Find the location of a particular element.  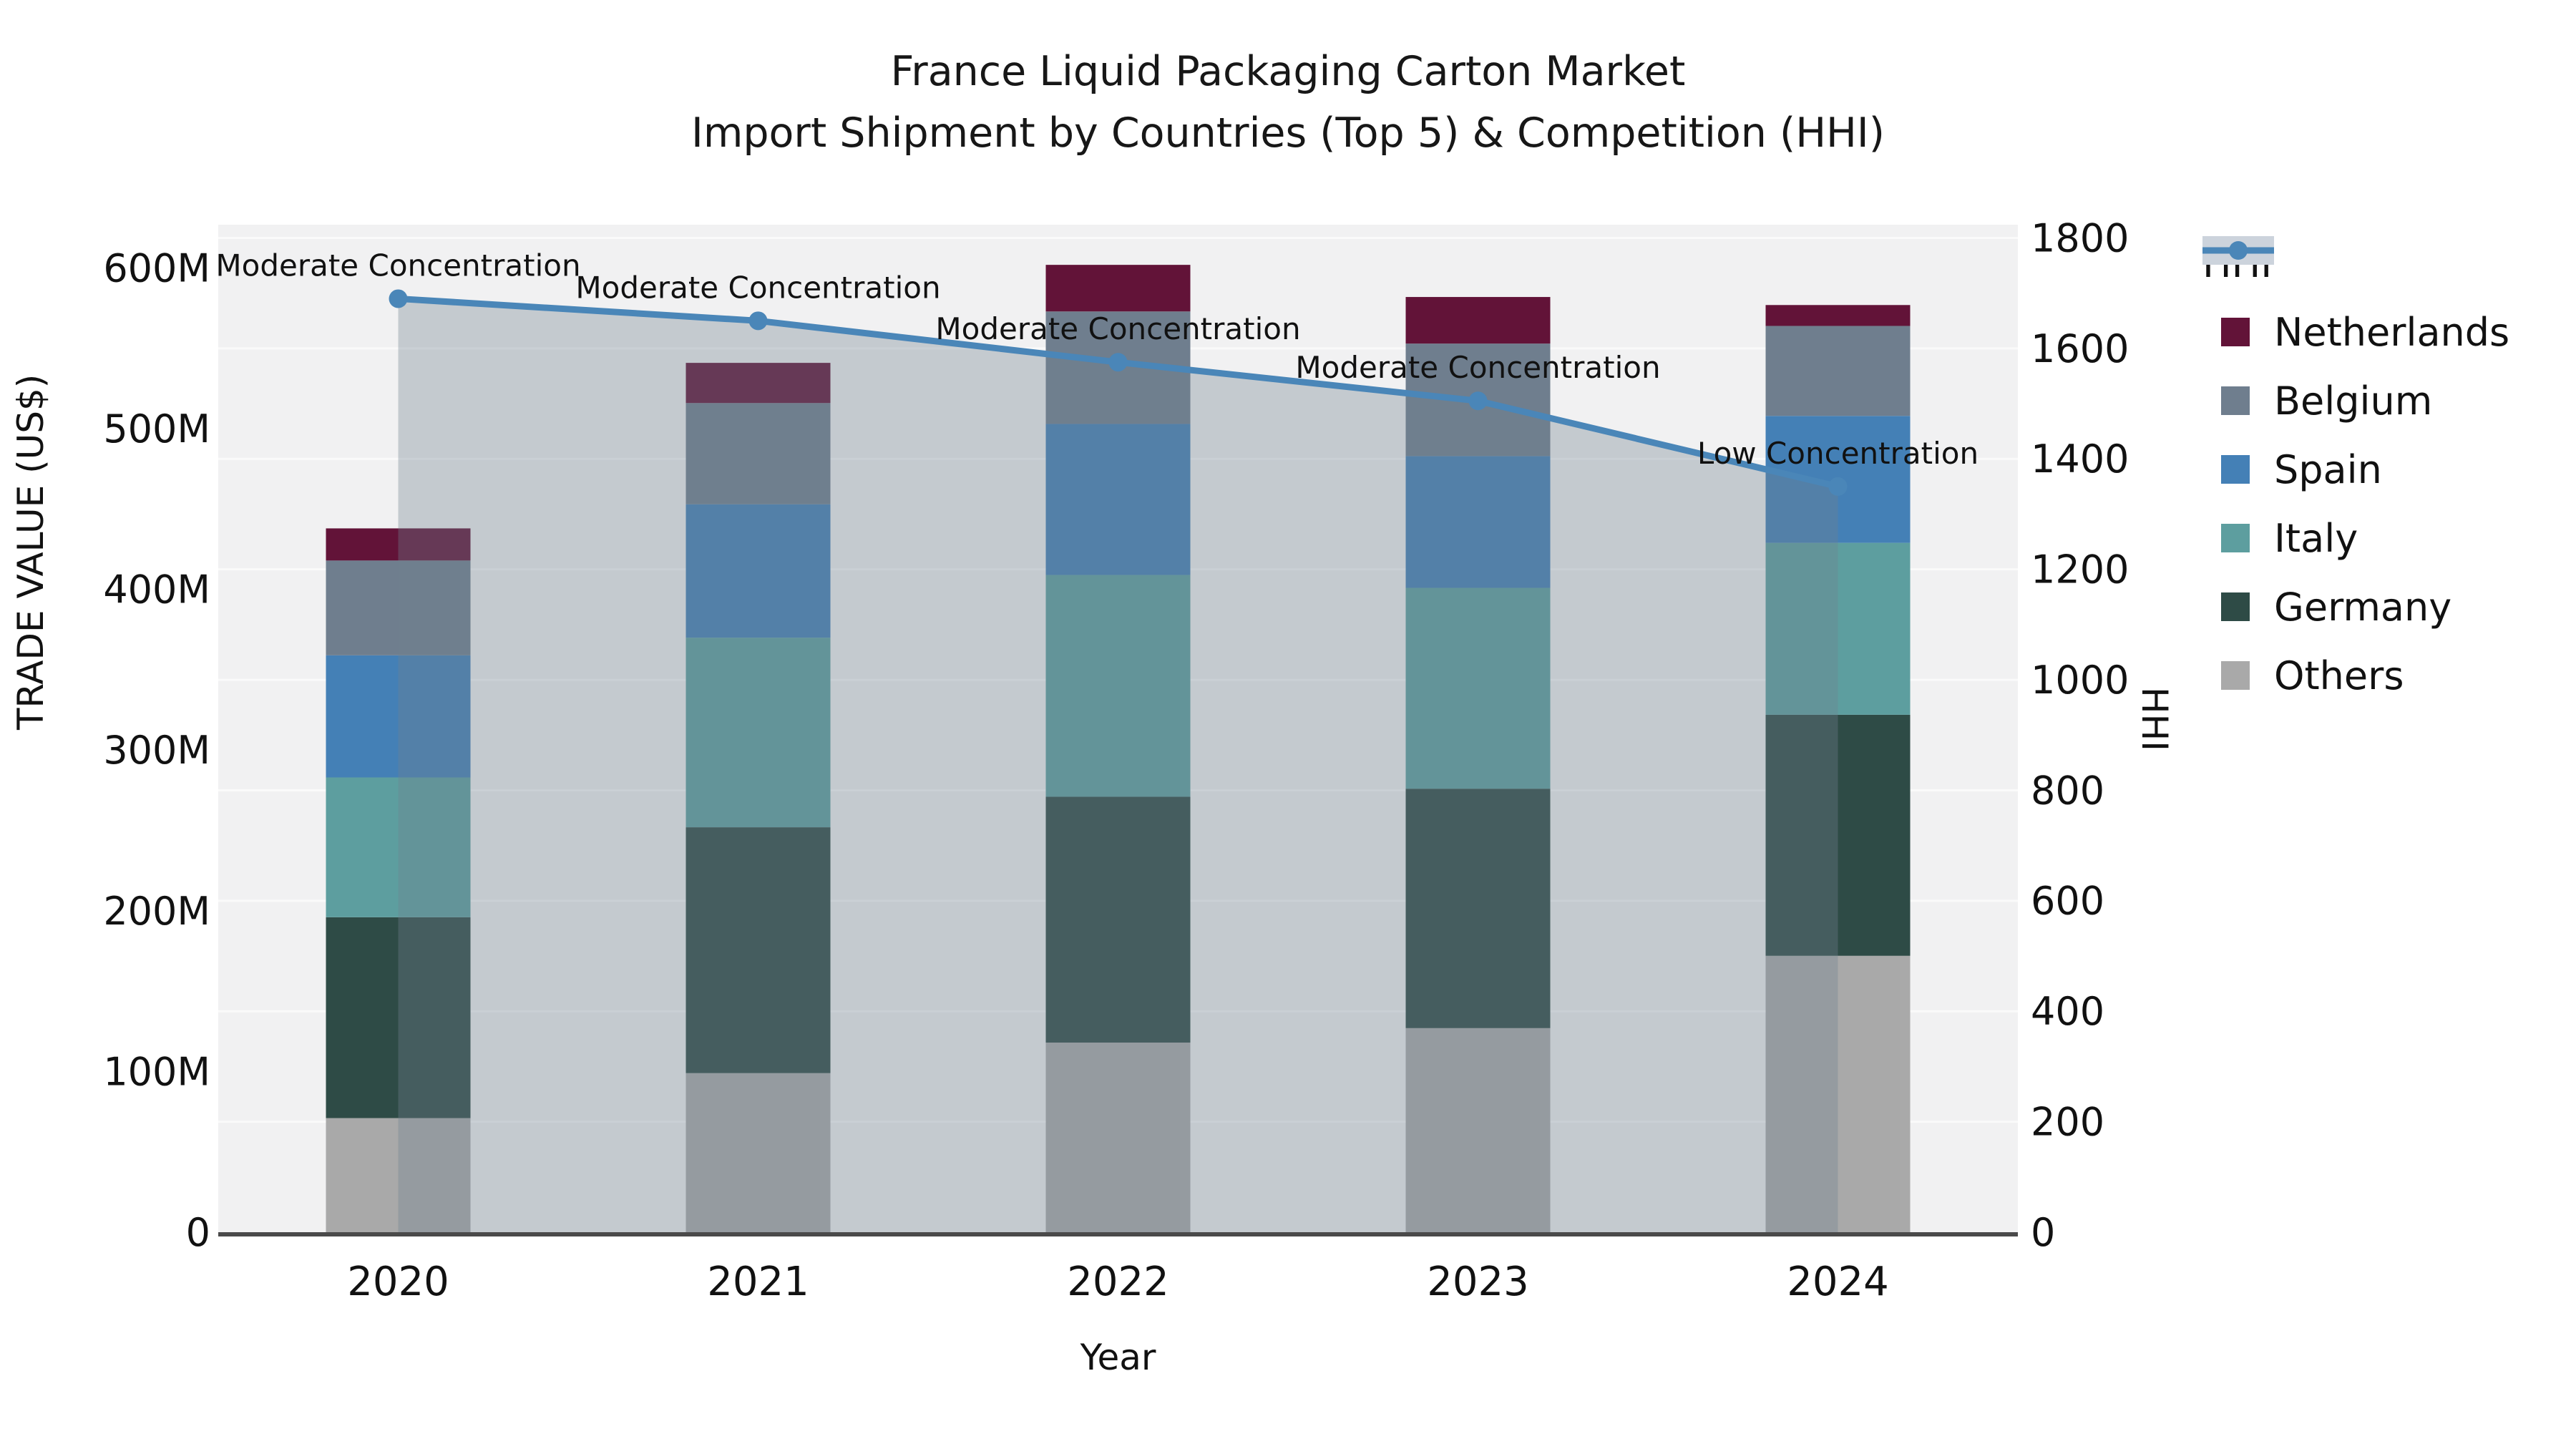

bar-segment-germany-2022 is located at coordinates (1118, 919).